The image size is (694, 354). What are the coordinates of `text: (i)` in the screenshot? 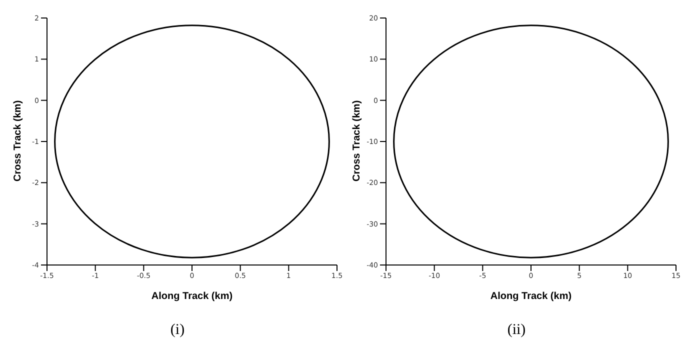 It's located at (177, 330).